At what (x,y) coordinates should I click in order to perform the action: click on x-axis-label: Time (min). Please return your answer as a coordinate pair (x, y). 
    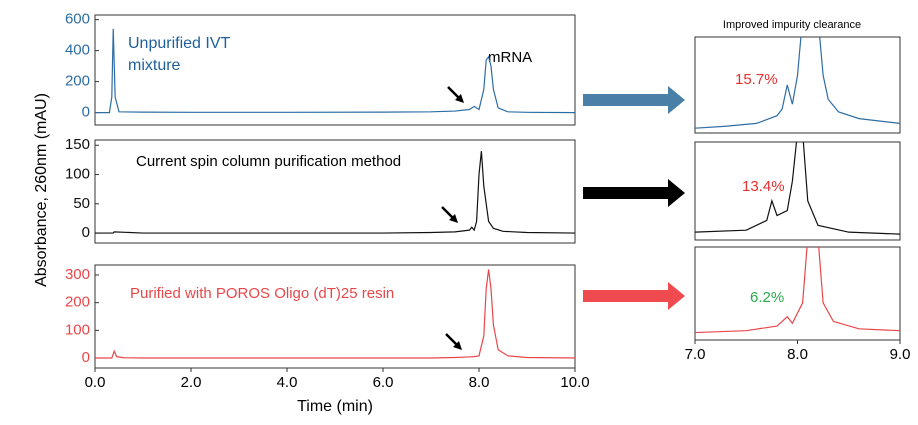
    Looking at the image, I should click on (335, 406).